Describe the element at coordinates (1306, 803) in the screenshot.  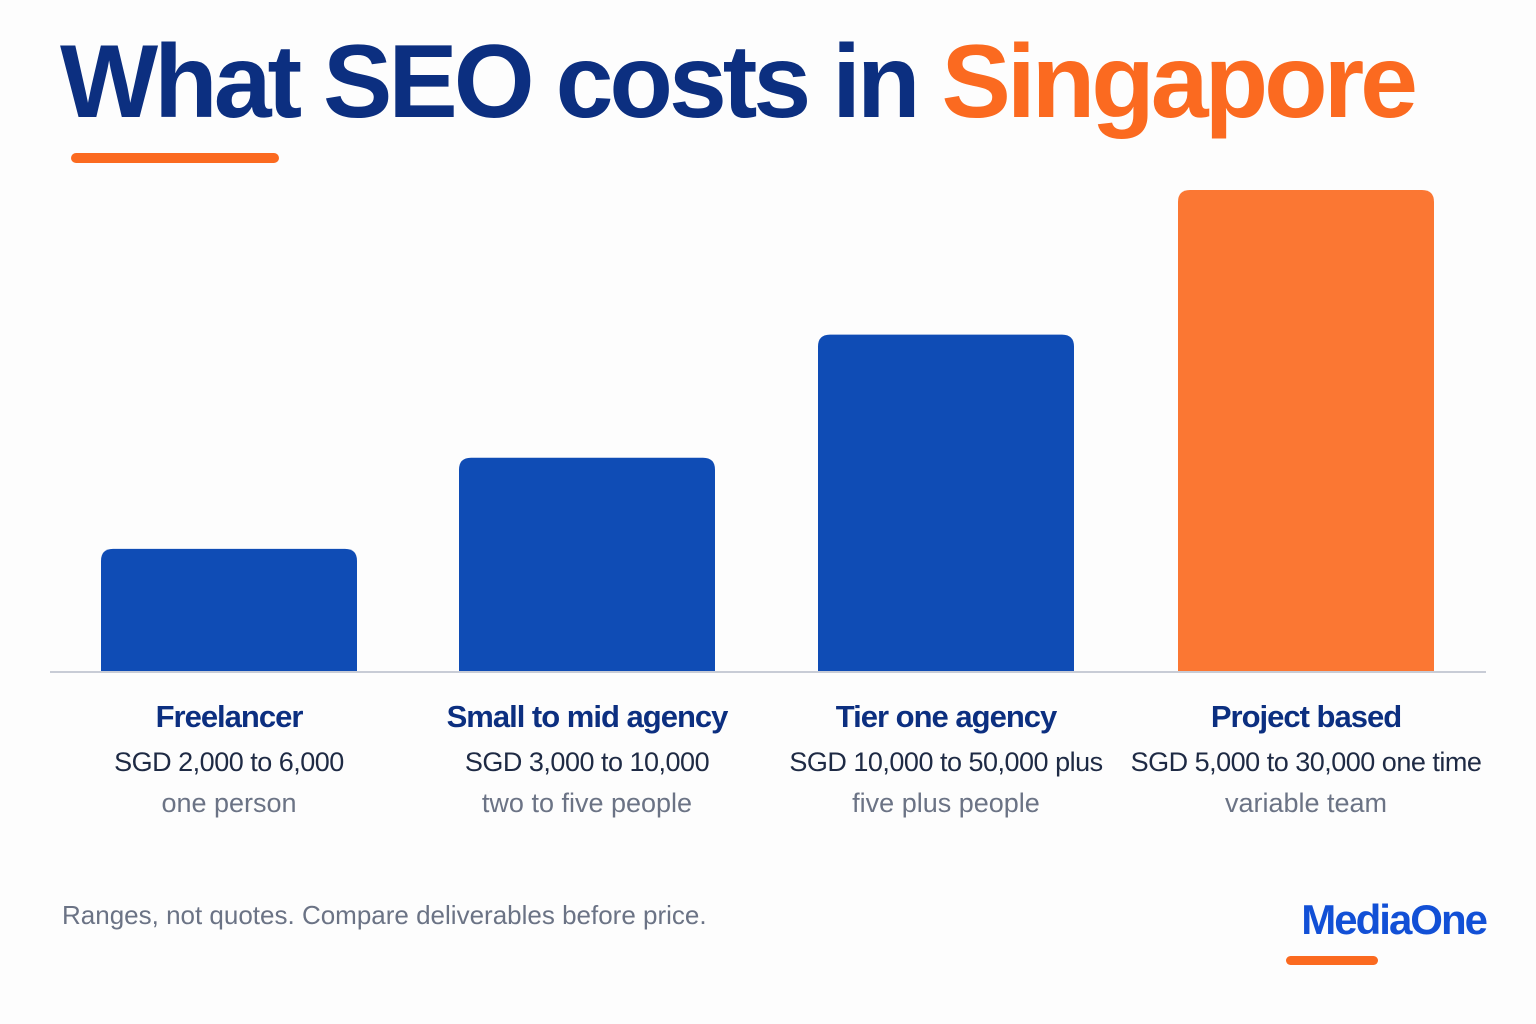
I see `team-label-project-based: variable team` at that location.